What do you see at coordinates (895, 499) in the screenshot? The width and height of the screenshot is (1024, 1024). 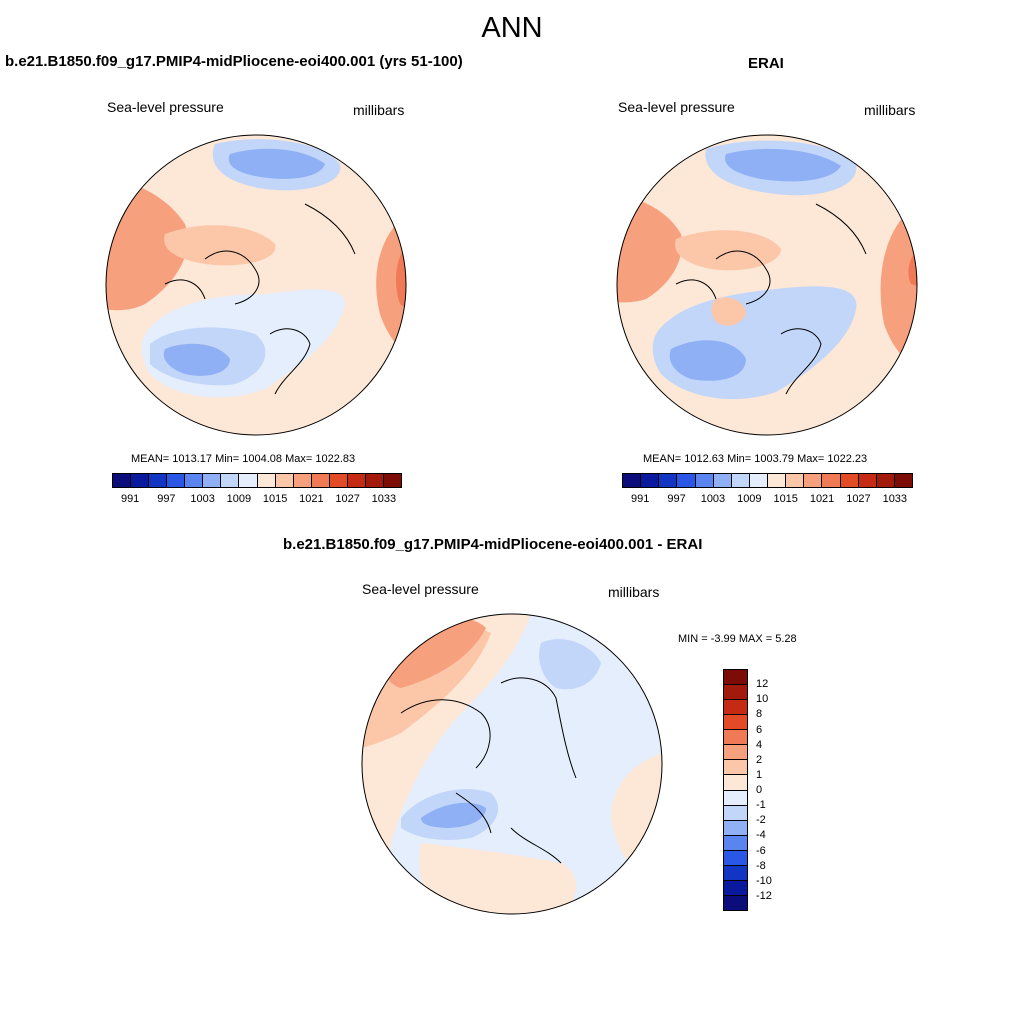 I see `obs-colorbar-tick-label: 1033` at bounding box center [895, 499].